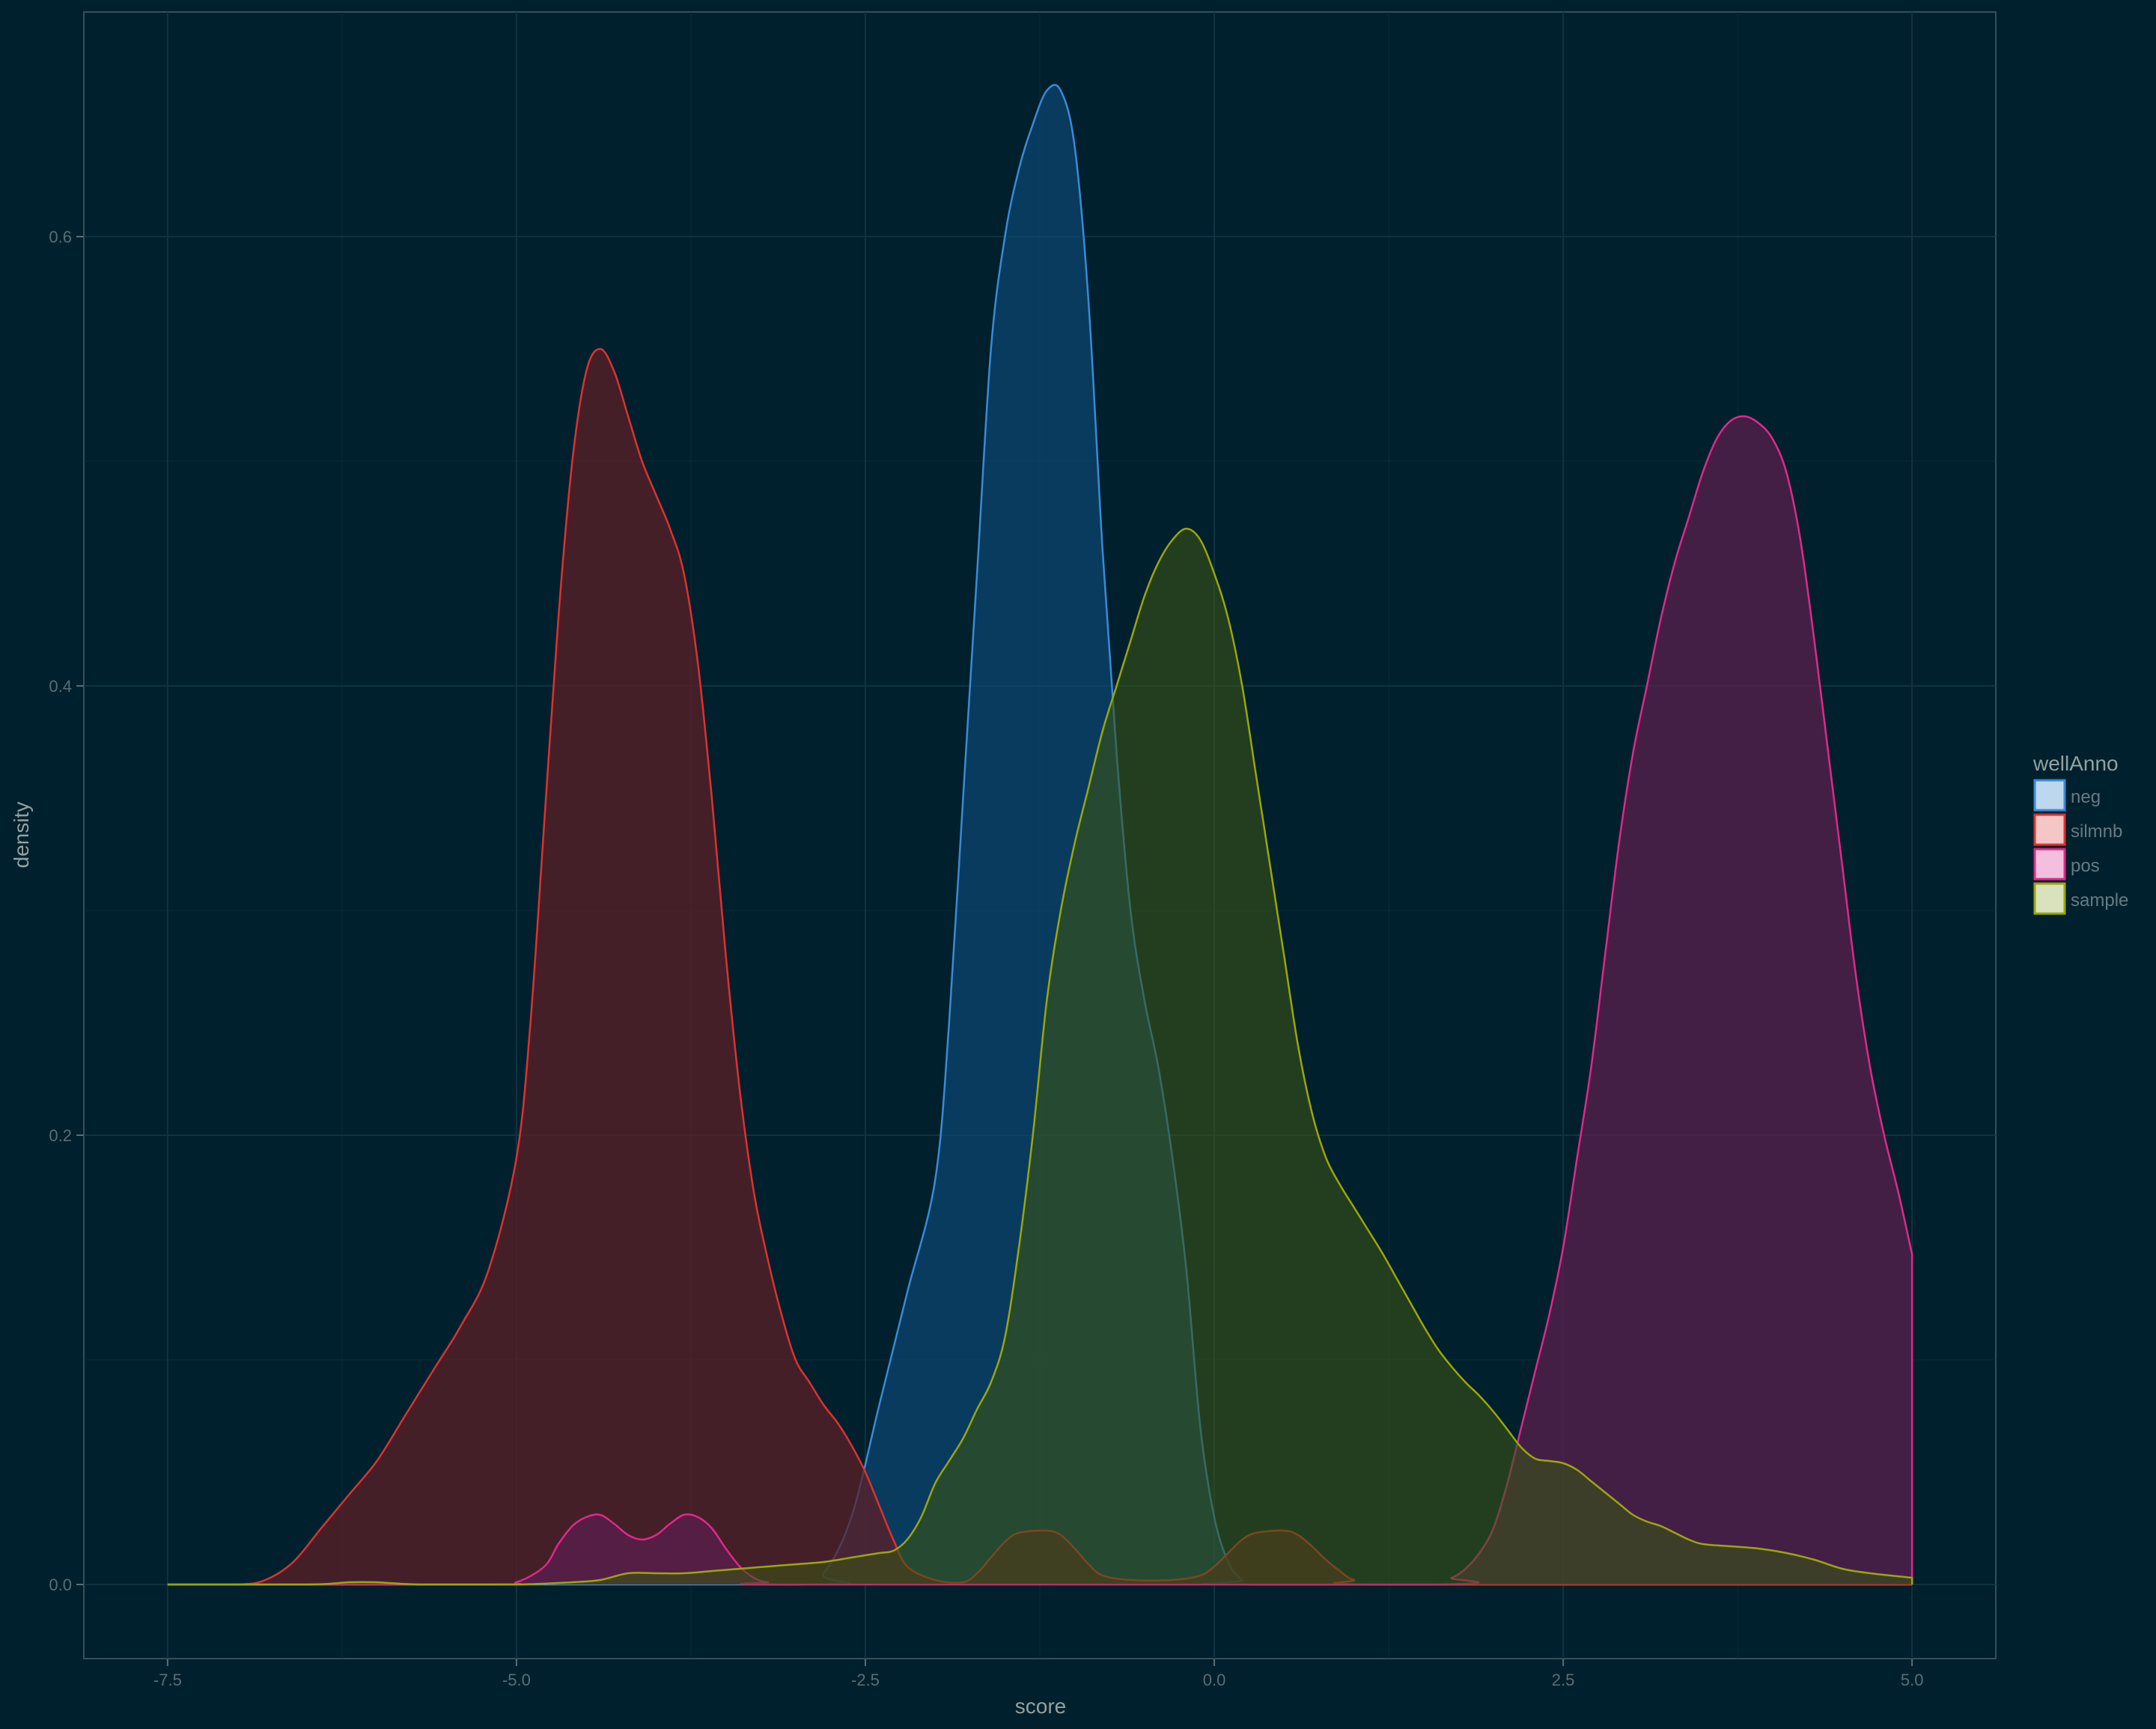 This screenshot has height=1729, width=2156. I want to click on x-tick-label: -5.0, so click(516, 1680).